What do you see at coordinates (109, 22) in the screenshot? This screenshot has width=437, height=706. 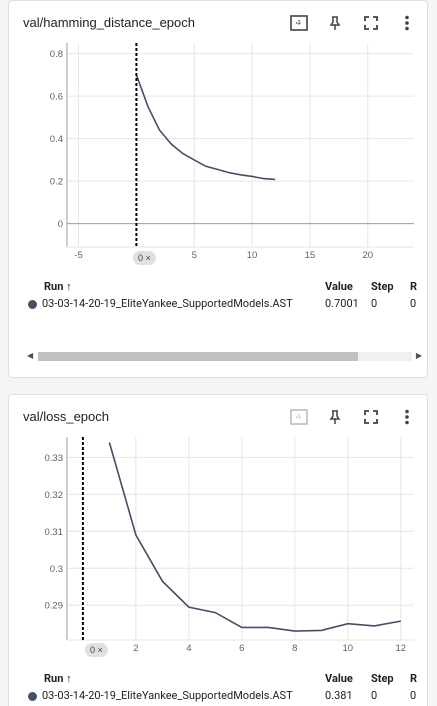 I see `card-title: val/hamming_distance_epoch` at bounding box center [109, 22].